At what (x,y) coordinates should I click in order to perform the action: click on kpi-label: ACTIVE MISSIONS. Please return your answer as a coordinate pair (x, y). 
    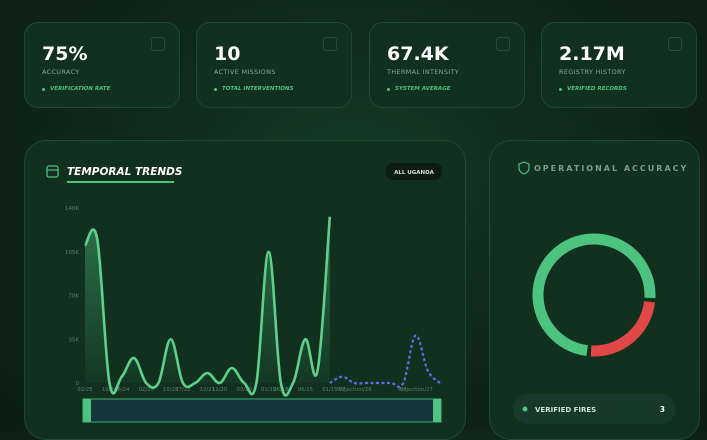
    Looking at the image, I should click on (245, 72).